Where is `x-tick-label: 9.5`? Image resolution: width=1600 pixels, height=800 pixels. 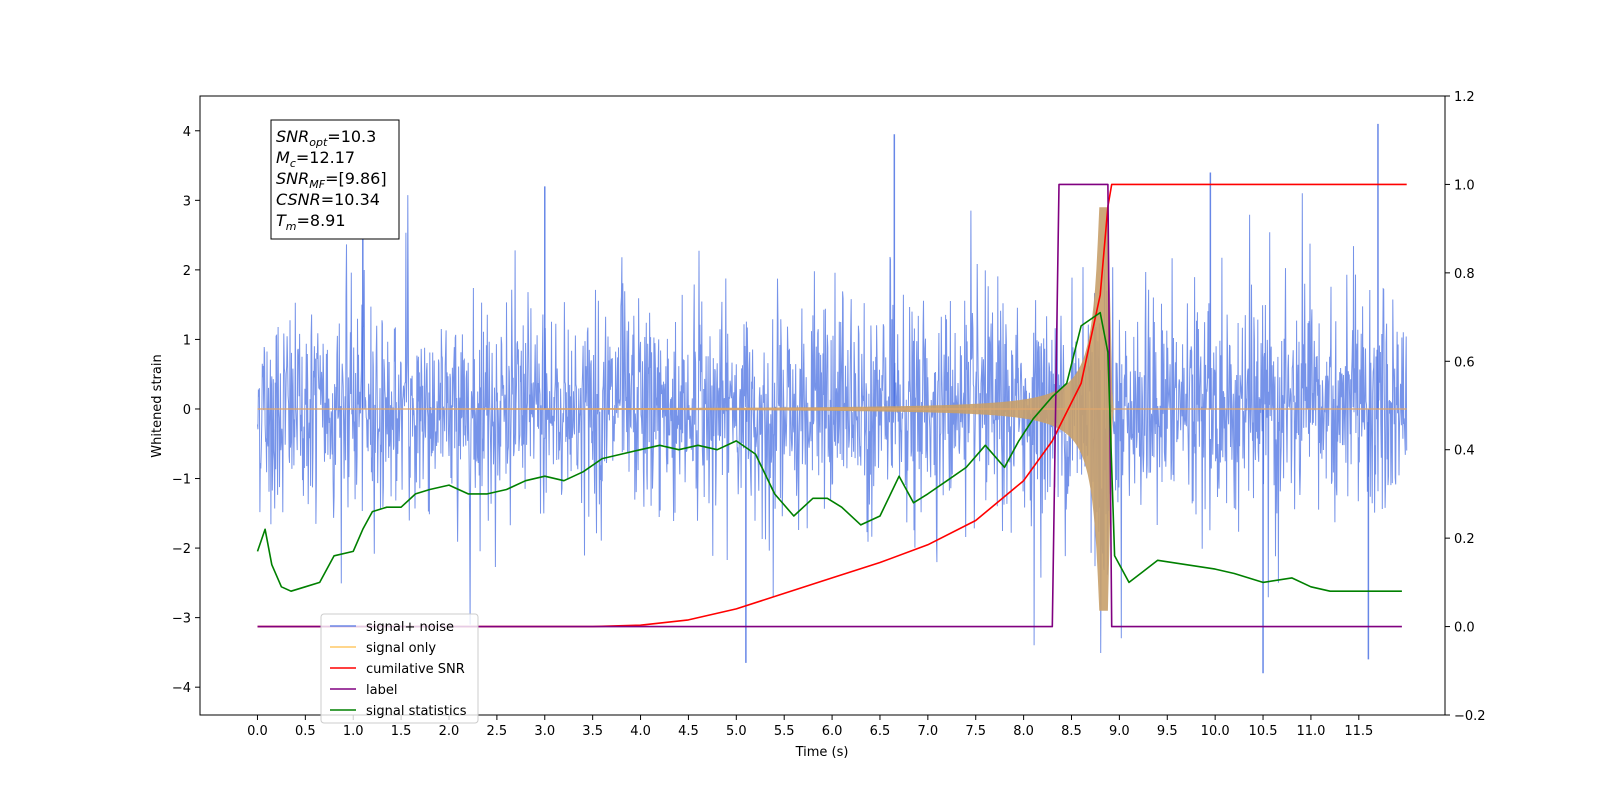 x-tick-label: 9.5 is located at coordinates (1167, 731).